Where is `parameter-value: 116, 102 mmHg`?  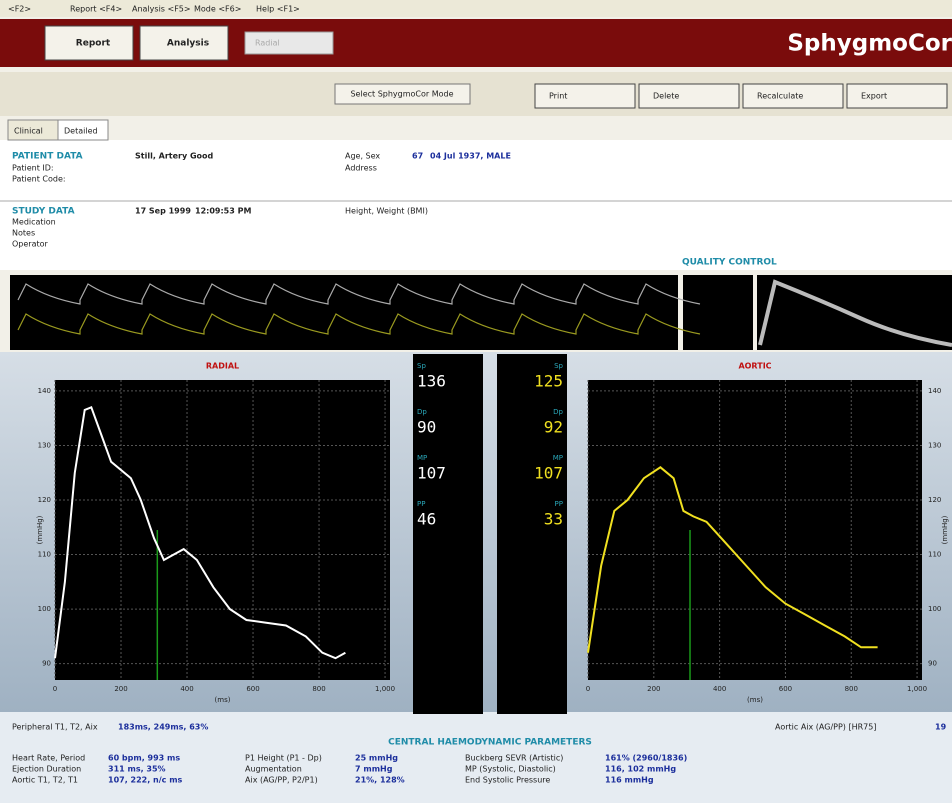 parameter-value: 116, 102 mmHg is located at coordinates (640, 769).